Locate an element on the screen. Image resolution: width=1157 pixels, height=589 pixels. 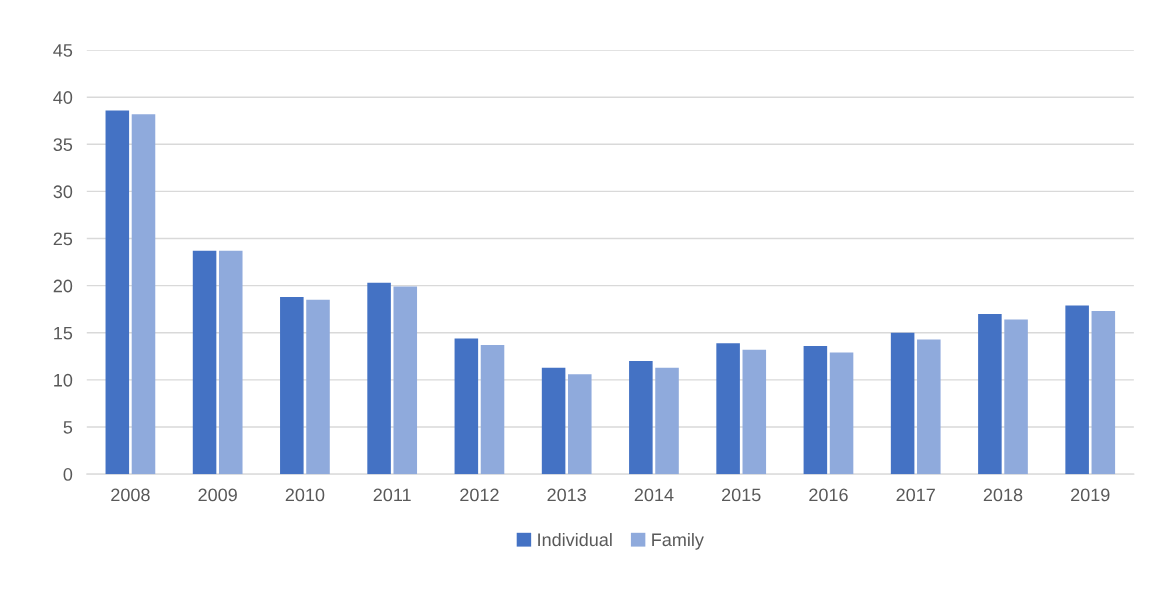
x-tick-label: 2015 is located at coordinates (741, 495).